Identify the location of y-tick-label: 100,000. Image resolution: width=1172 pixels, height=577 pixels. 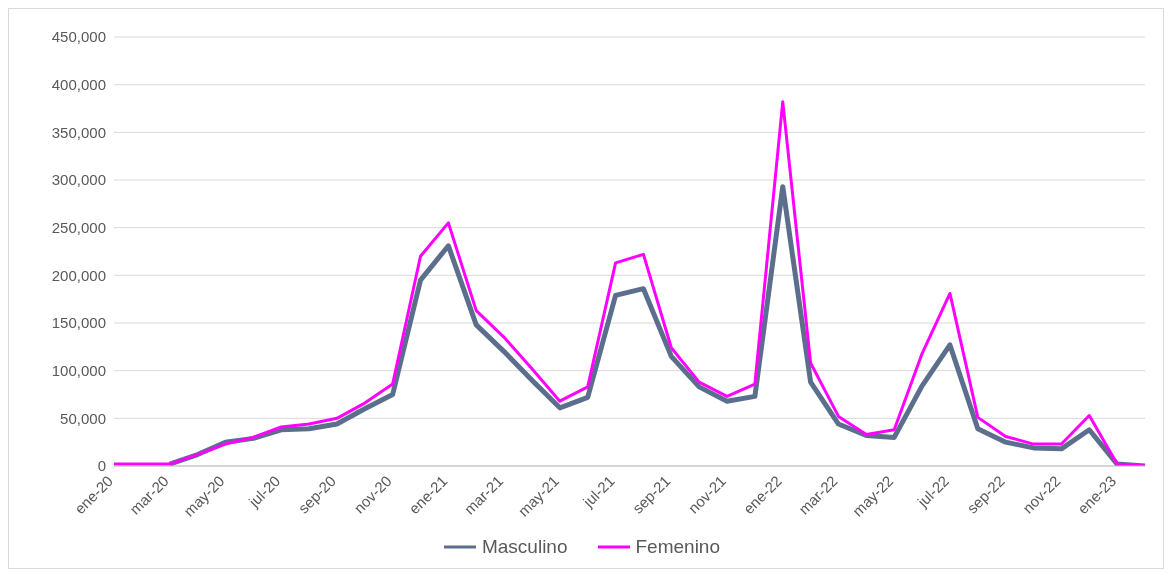
(78, 370).